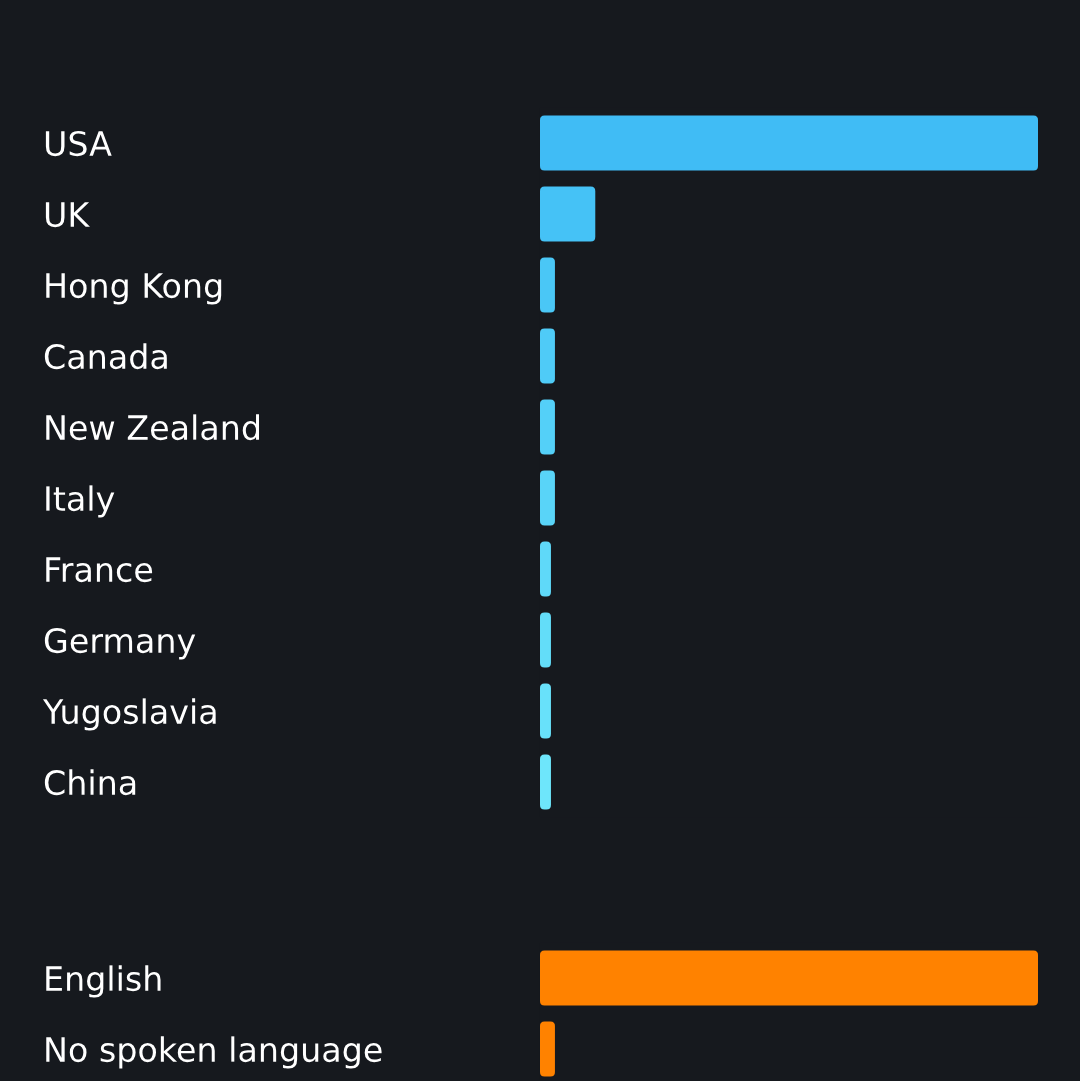 This screenshot has width=1080, height=1081. Describe the element at coordinates (67, 215) in the screenshot. I see `y-tick-label: UK` at that location.